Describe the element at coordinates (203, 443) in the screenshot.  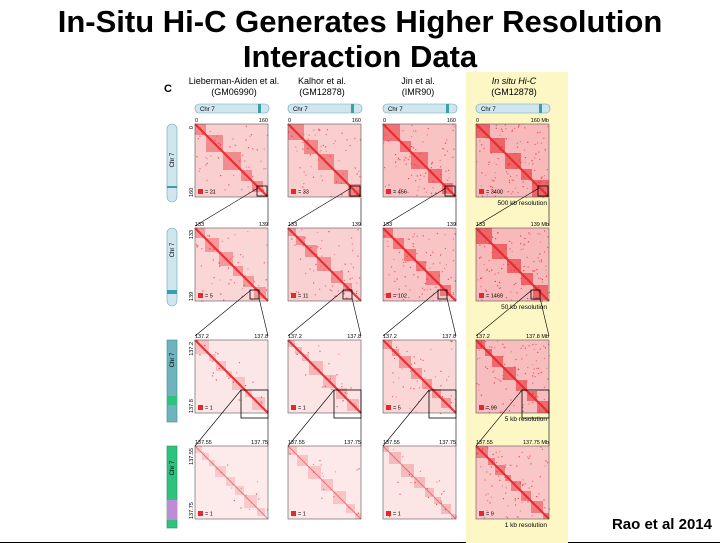
I see `axis-start-label: 137.55` at that location.